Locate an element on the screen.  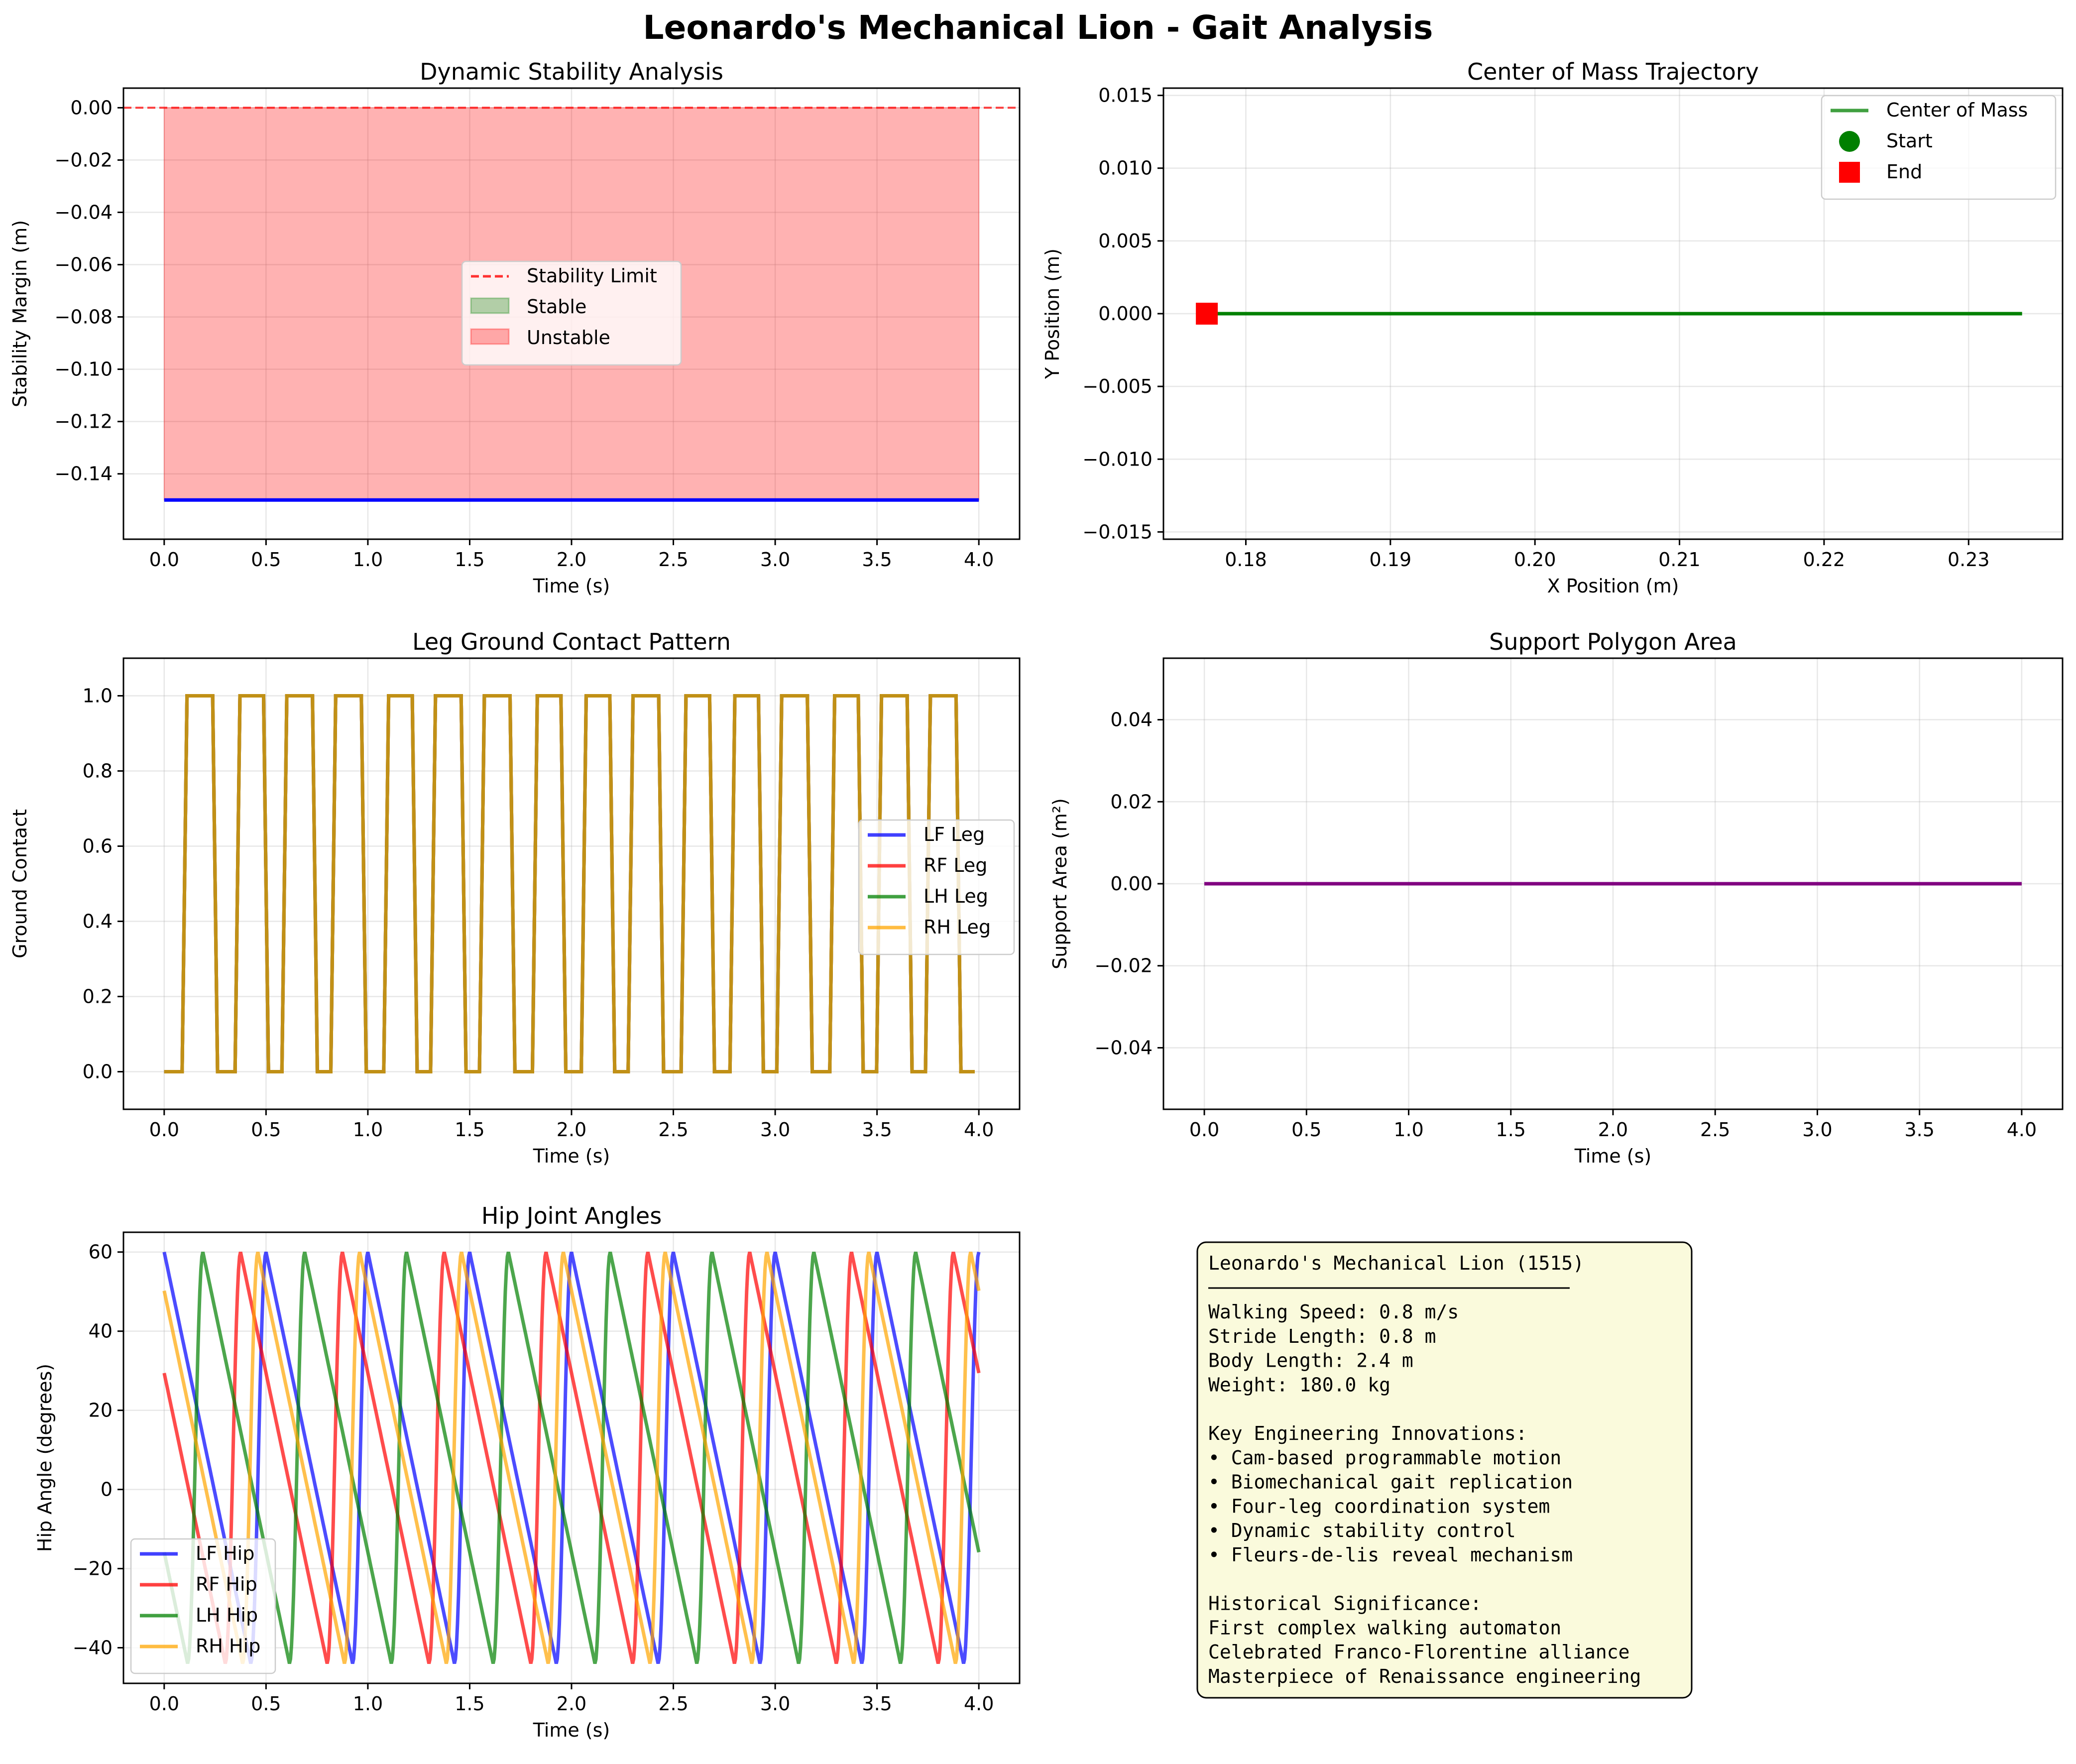
y-tick-label: −0.14 is located at coordinates (84, 474).